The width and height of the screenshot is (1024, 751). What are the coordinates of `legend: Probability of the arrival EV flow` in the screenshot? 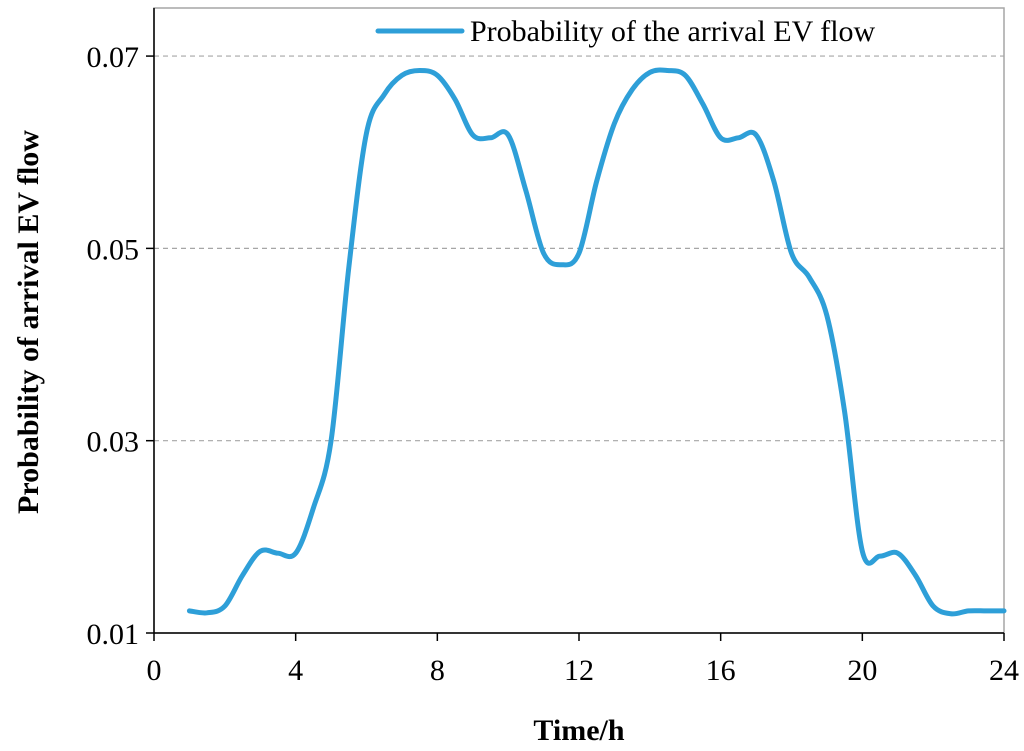 It's located at (625, 31).